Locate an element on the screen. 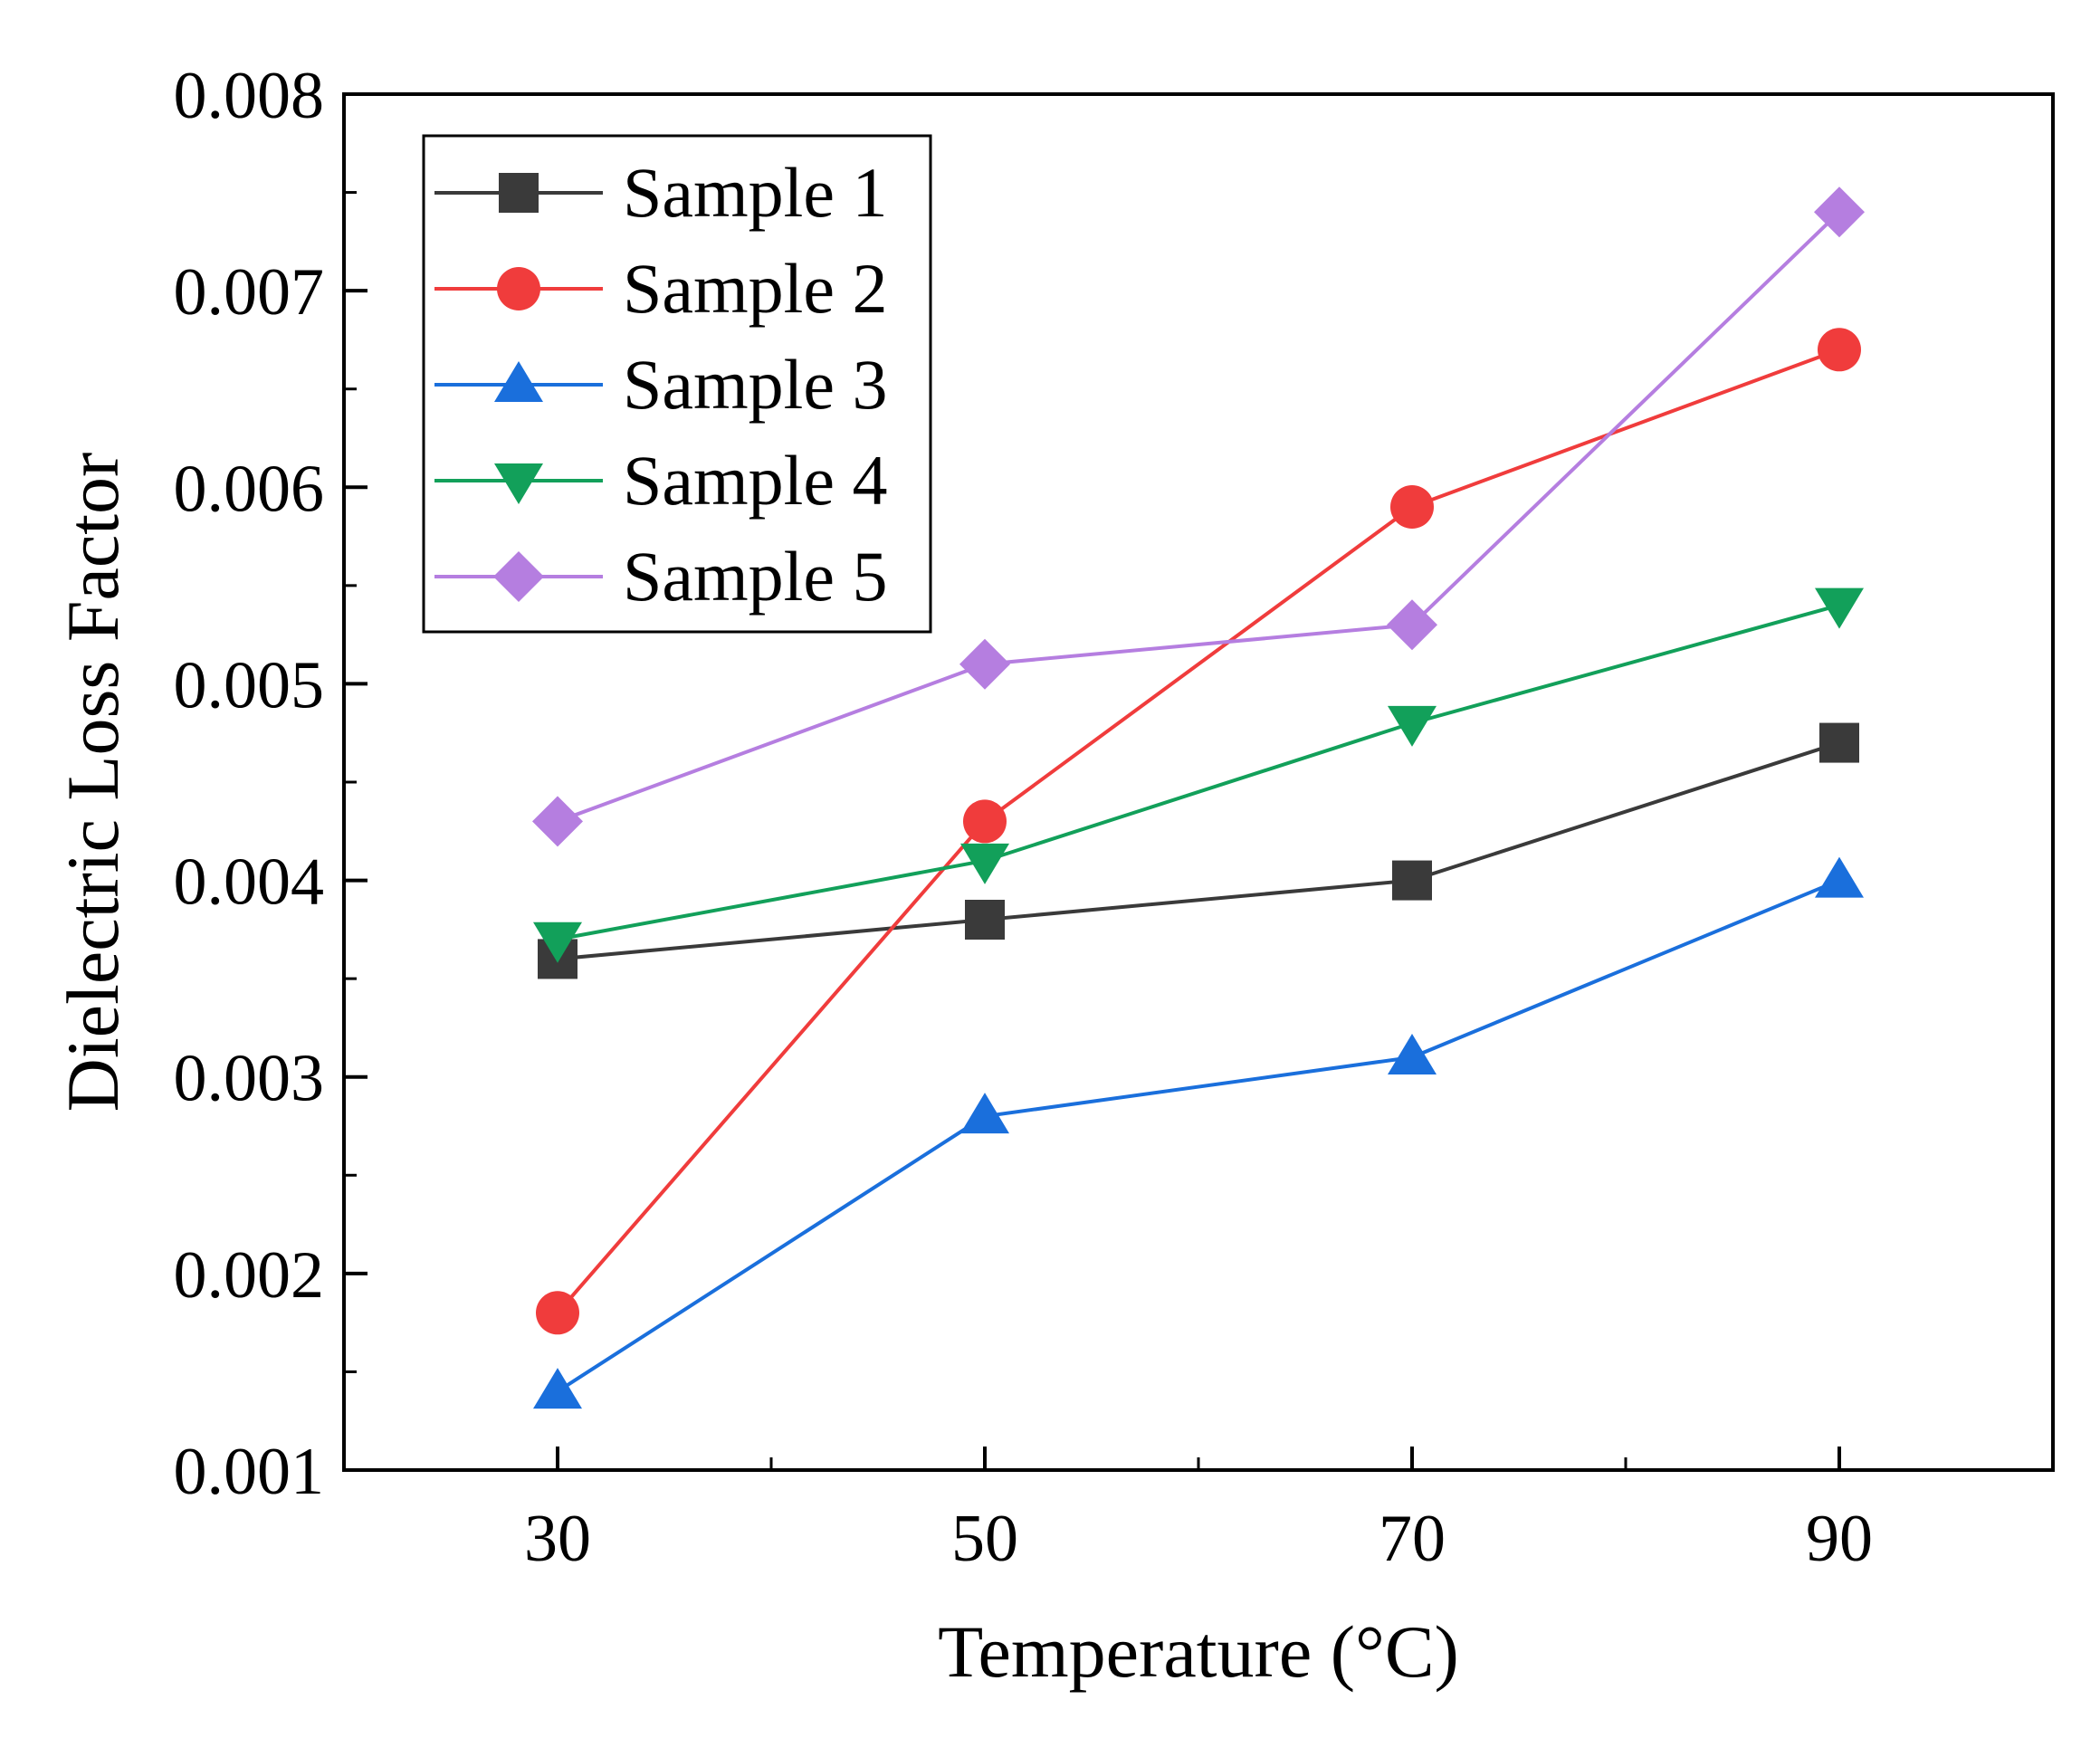 The width and height of the screenshot is (2100, 1738). y-tick-label: 0.001 is located at coordinates (250, 1472).